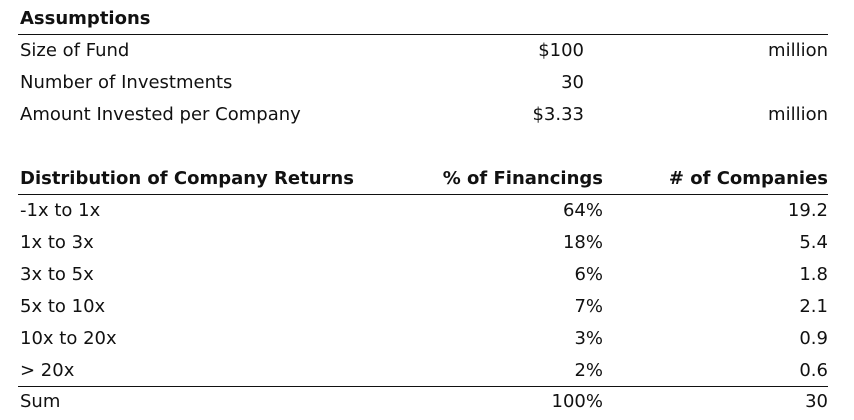  I want to click on total-pct: 100%, so click(577, 401).